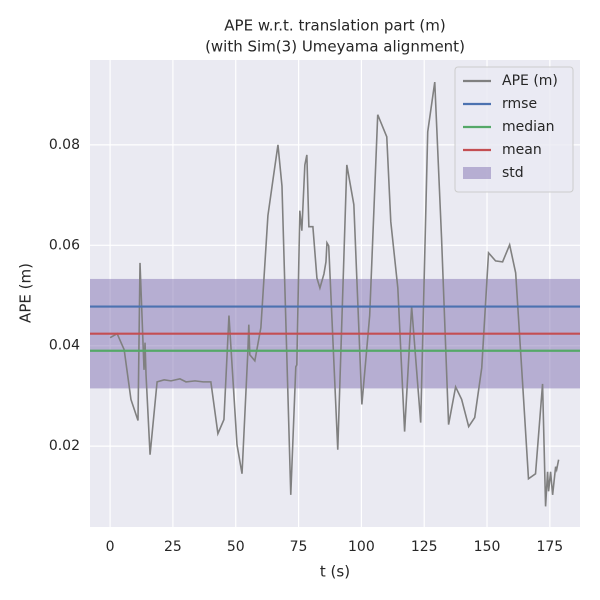 The image size is (600, 600). I want to click on legend-label: mean, so click(522, 150).